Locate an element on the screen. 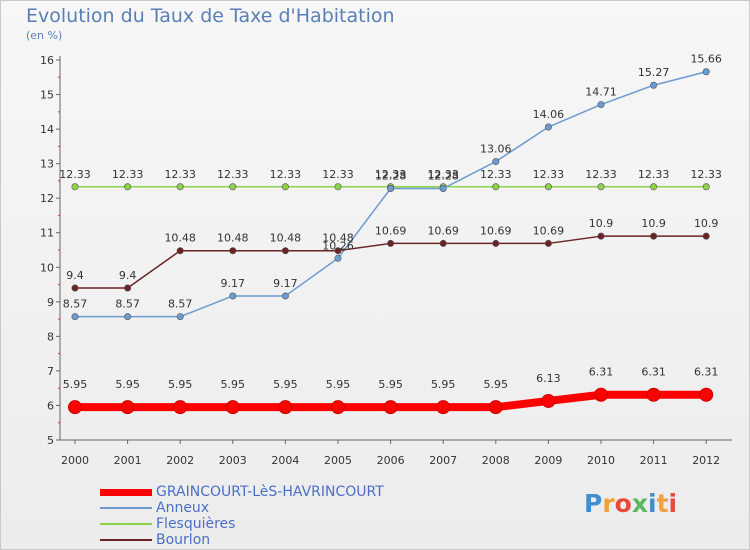 The height and width of the screenshot is (550, 750). data-label: 15.27 is located at coordinates (654, 72).